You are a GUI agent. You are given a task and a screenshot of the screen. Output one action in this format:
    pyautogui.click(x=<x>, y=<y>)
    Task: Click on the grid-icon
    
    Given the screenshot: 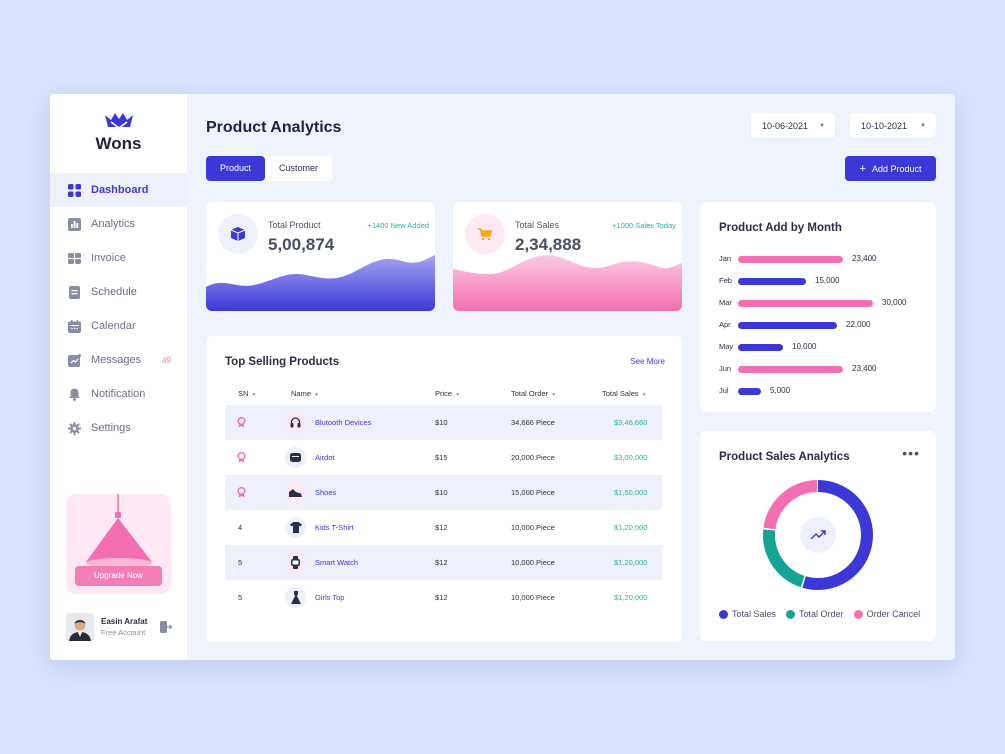 What is the action you would take?
    pyautogui.click(x=74, y=190)
    